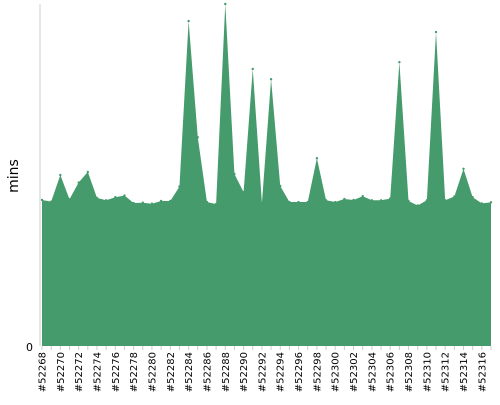 This screenshot has height=405, width=500. I want to click on x-tick-label: #52284, so click(189, 372).